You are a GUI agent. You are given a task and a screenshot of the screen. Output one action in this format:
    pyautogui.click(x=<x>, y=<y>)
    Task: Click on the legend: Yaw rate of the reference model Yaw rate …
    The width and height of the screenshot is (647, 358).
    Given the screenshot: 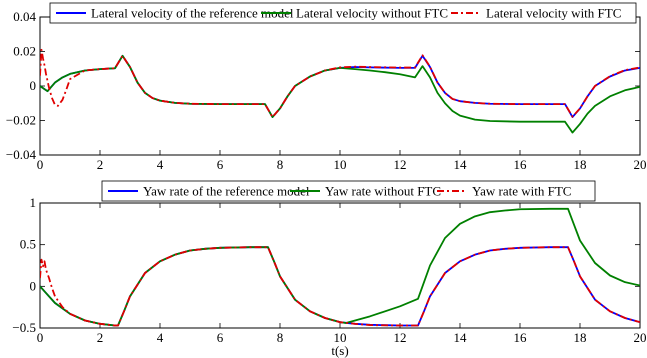 What is the action you would take?
    pyautogui.click(x=348, y=191)
    